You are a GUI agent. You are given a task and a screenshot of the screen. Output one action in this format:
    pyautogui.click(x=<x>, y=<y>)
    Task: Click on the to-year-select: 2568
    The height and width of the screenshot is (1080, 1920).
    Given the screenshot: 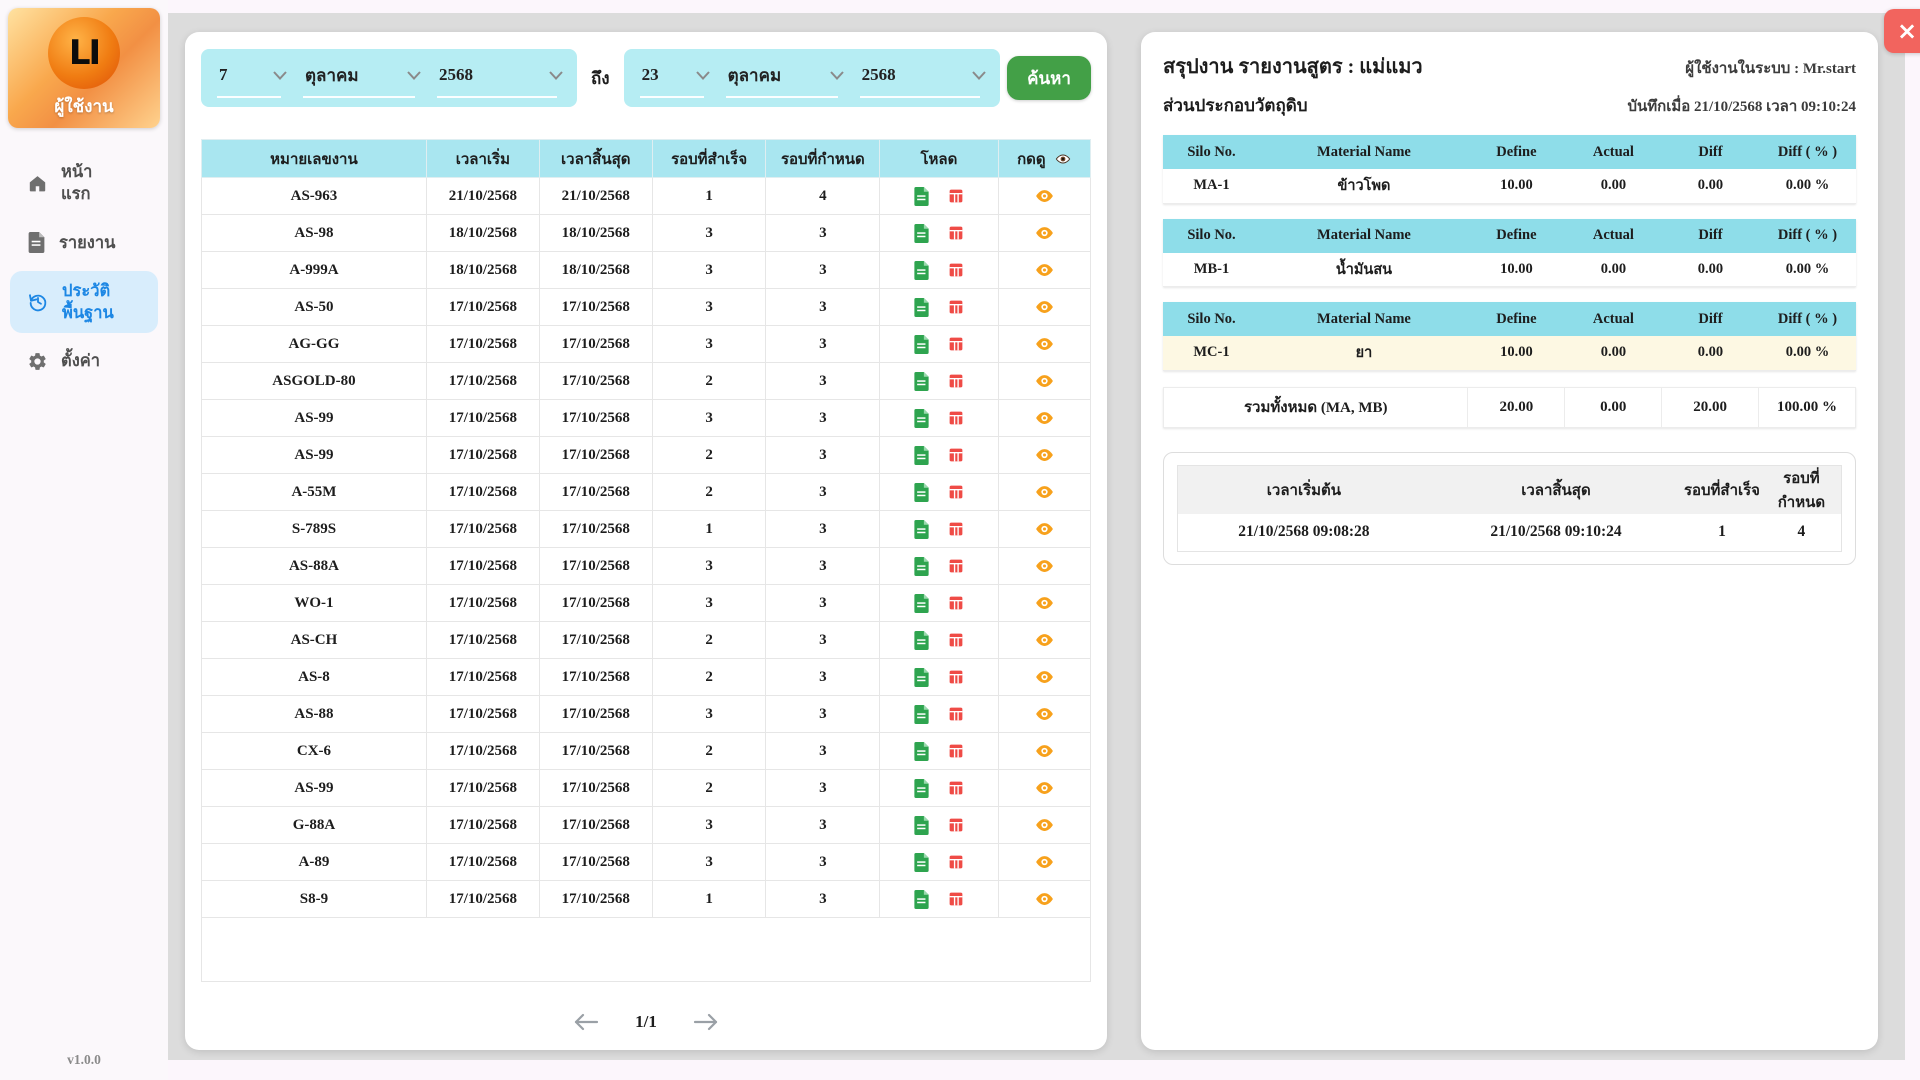 What is the action you would take?
    pyautogui.click(x=922, y=78)
    